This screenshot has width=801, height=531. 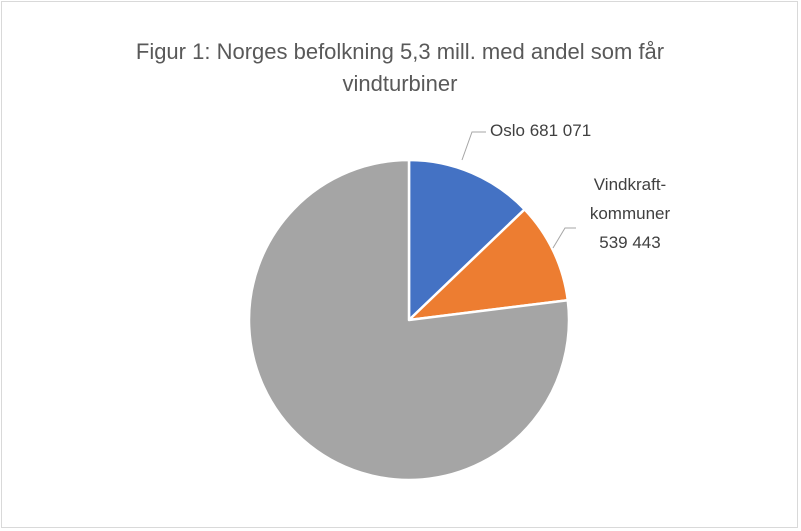 What do you see at coordinates (630, 199) in the screenshot?
I see `label-category: Vindkraft-kommuner` at bounding box center [630, 199].